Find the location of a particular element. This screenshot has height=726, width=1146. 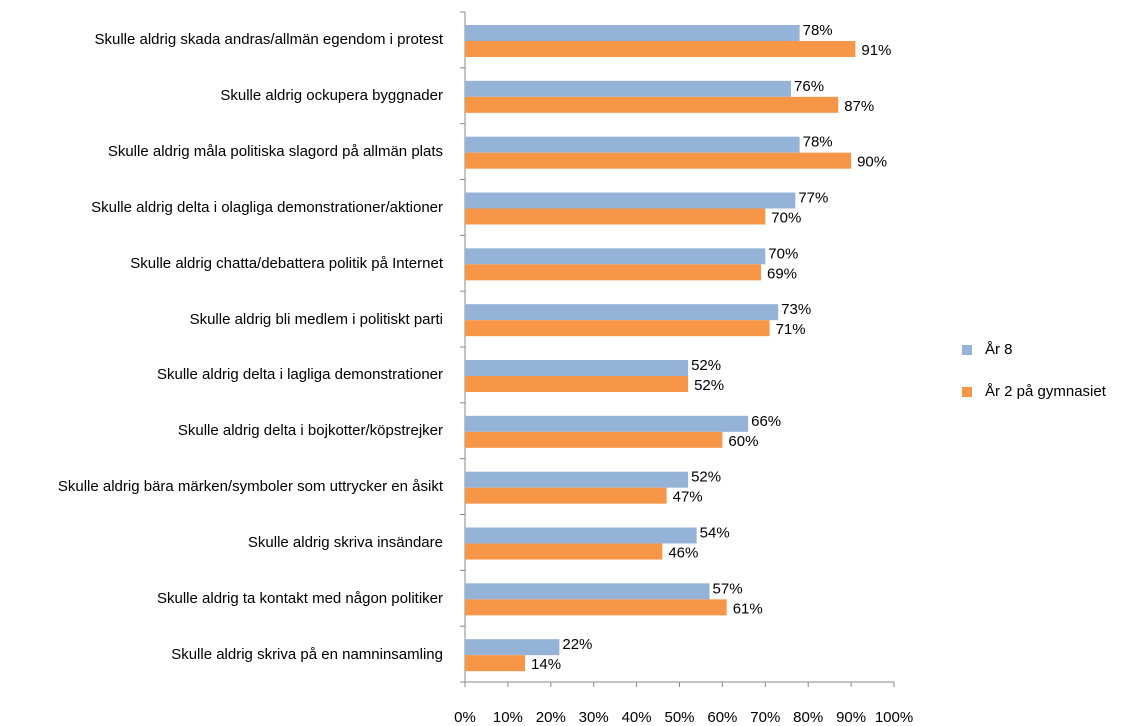

category-label: Skulle aldrig ockupera byggnader is located at coordinates (331, 96).